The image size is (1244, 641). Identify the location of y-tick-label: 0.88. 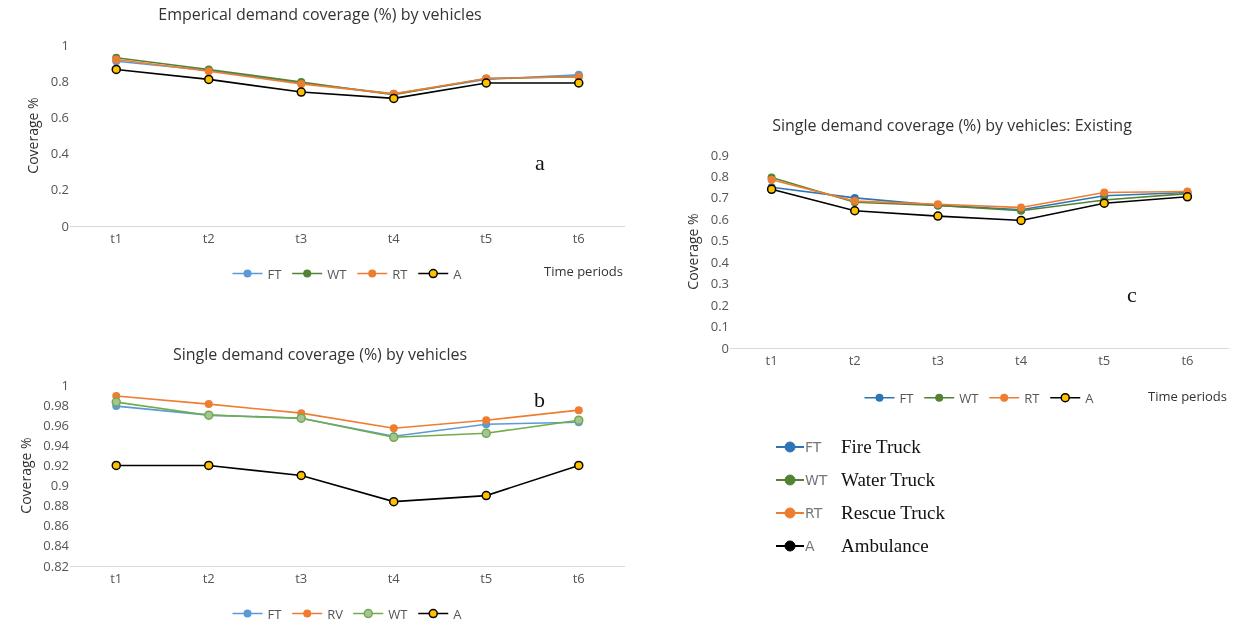
(56, 505).